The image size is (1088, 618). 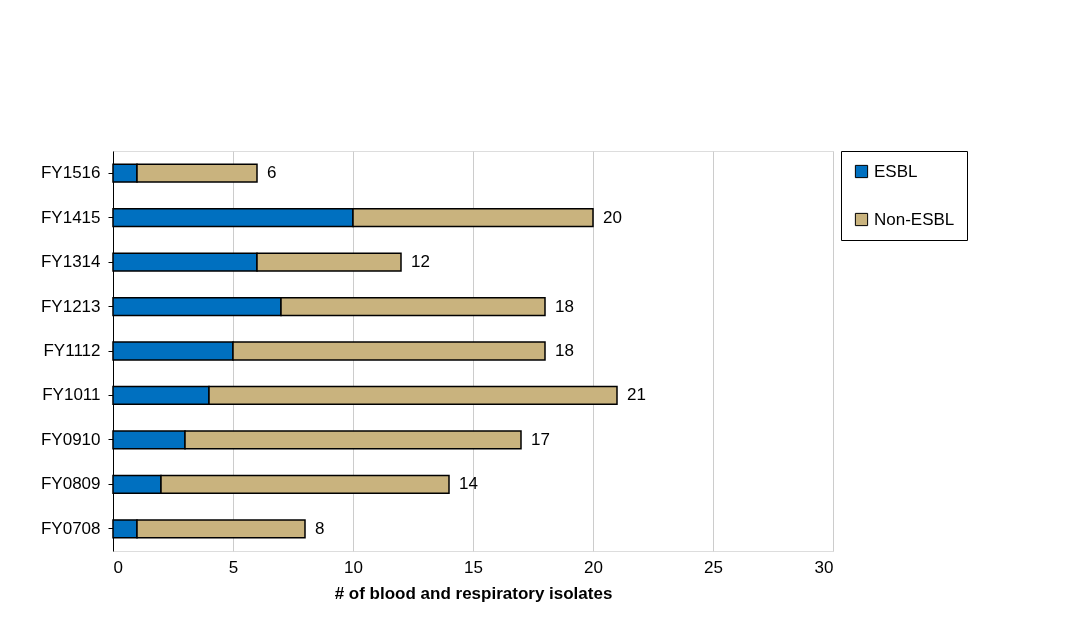 I want to click on total-label: 8, so click(x=320, y=528).